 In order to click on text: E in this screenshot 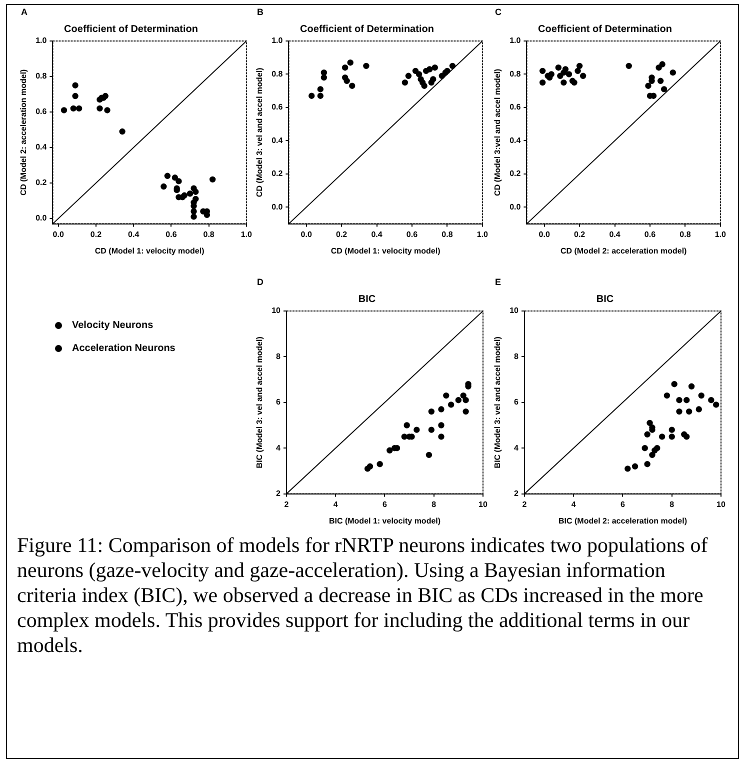, I will do `click(498, 282)`.